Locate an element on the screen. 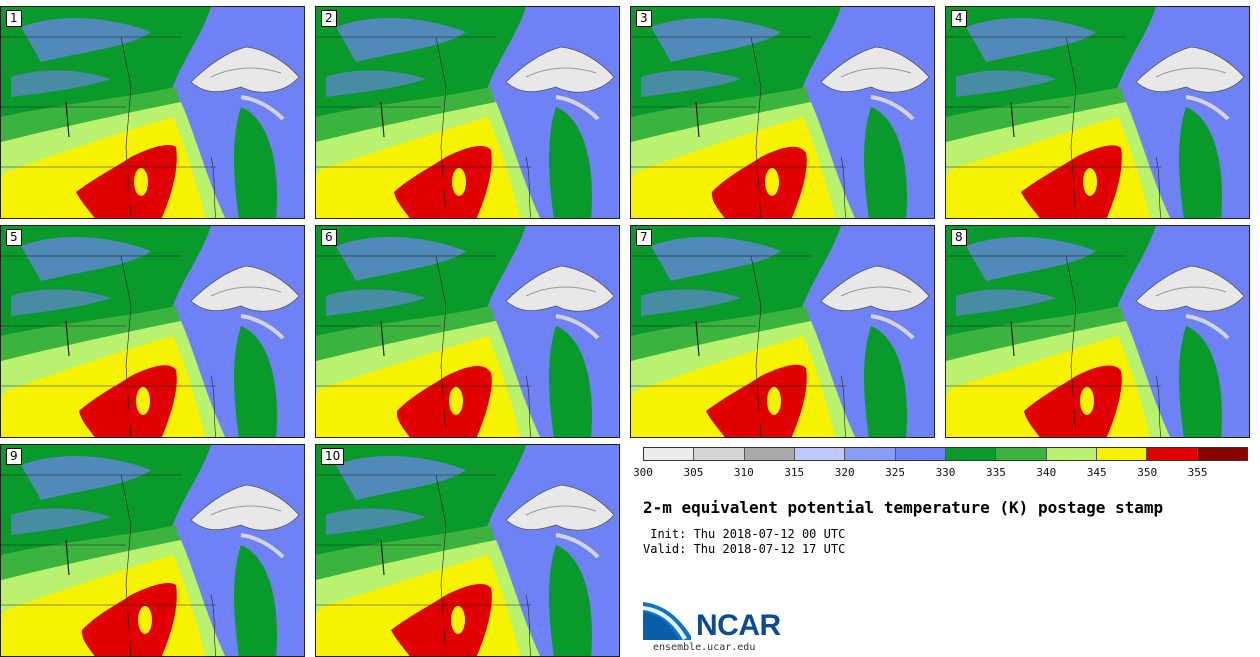 The width and height of the screenshot is (1260, 657). colorbar is located at coordinates (945, 454).